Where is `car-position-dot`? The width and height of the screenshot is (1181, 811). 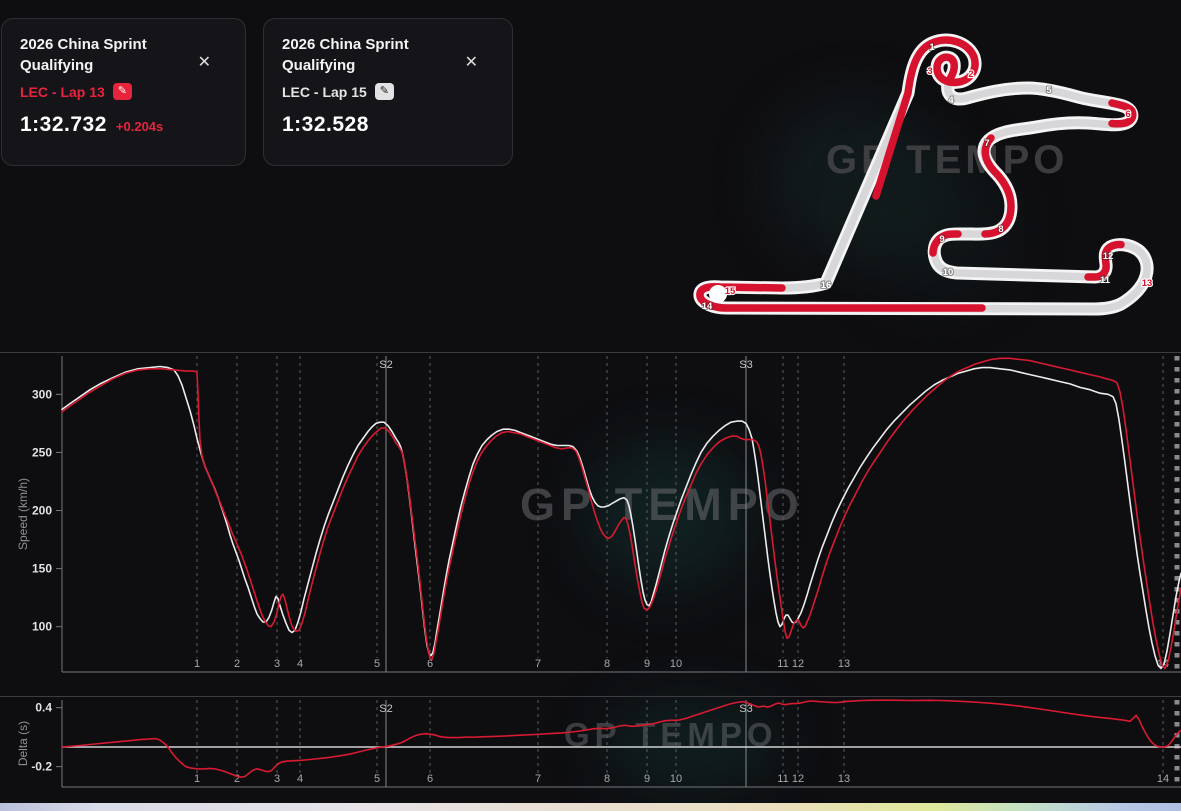 car-position-dot is located at coordinates (718, 294).